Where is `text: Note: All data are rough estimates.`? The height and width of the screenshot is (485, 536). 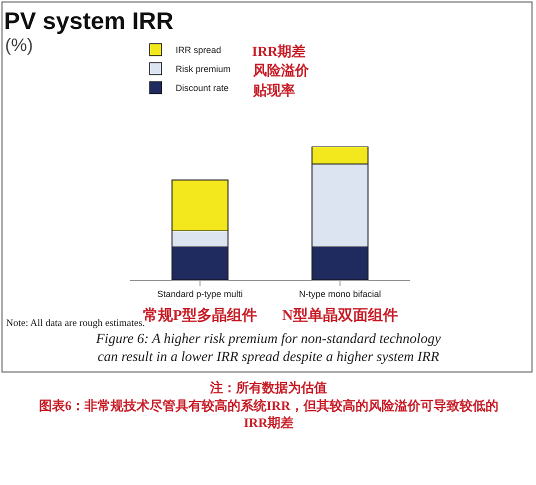
text: Note: All data are rough estimates. is located at coordinates (75, 323).